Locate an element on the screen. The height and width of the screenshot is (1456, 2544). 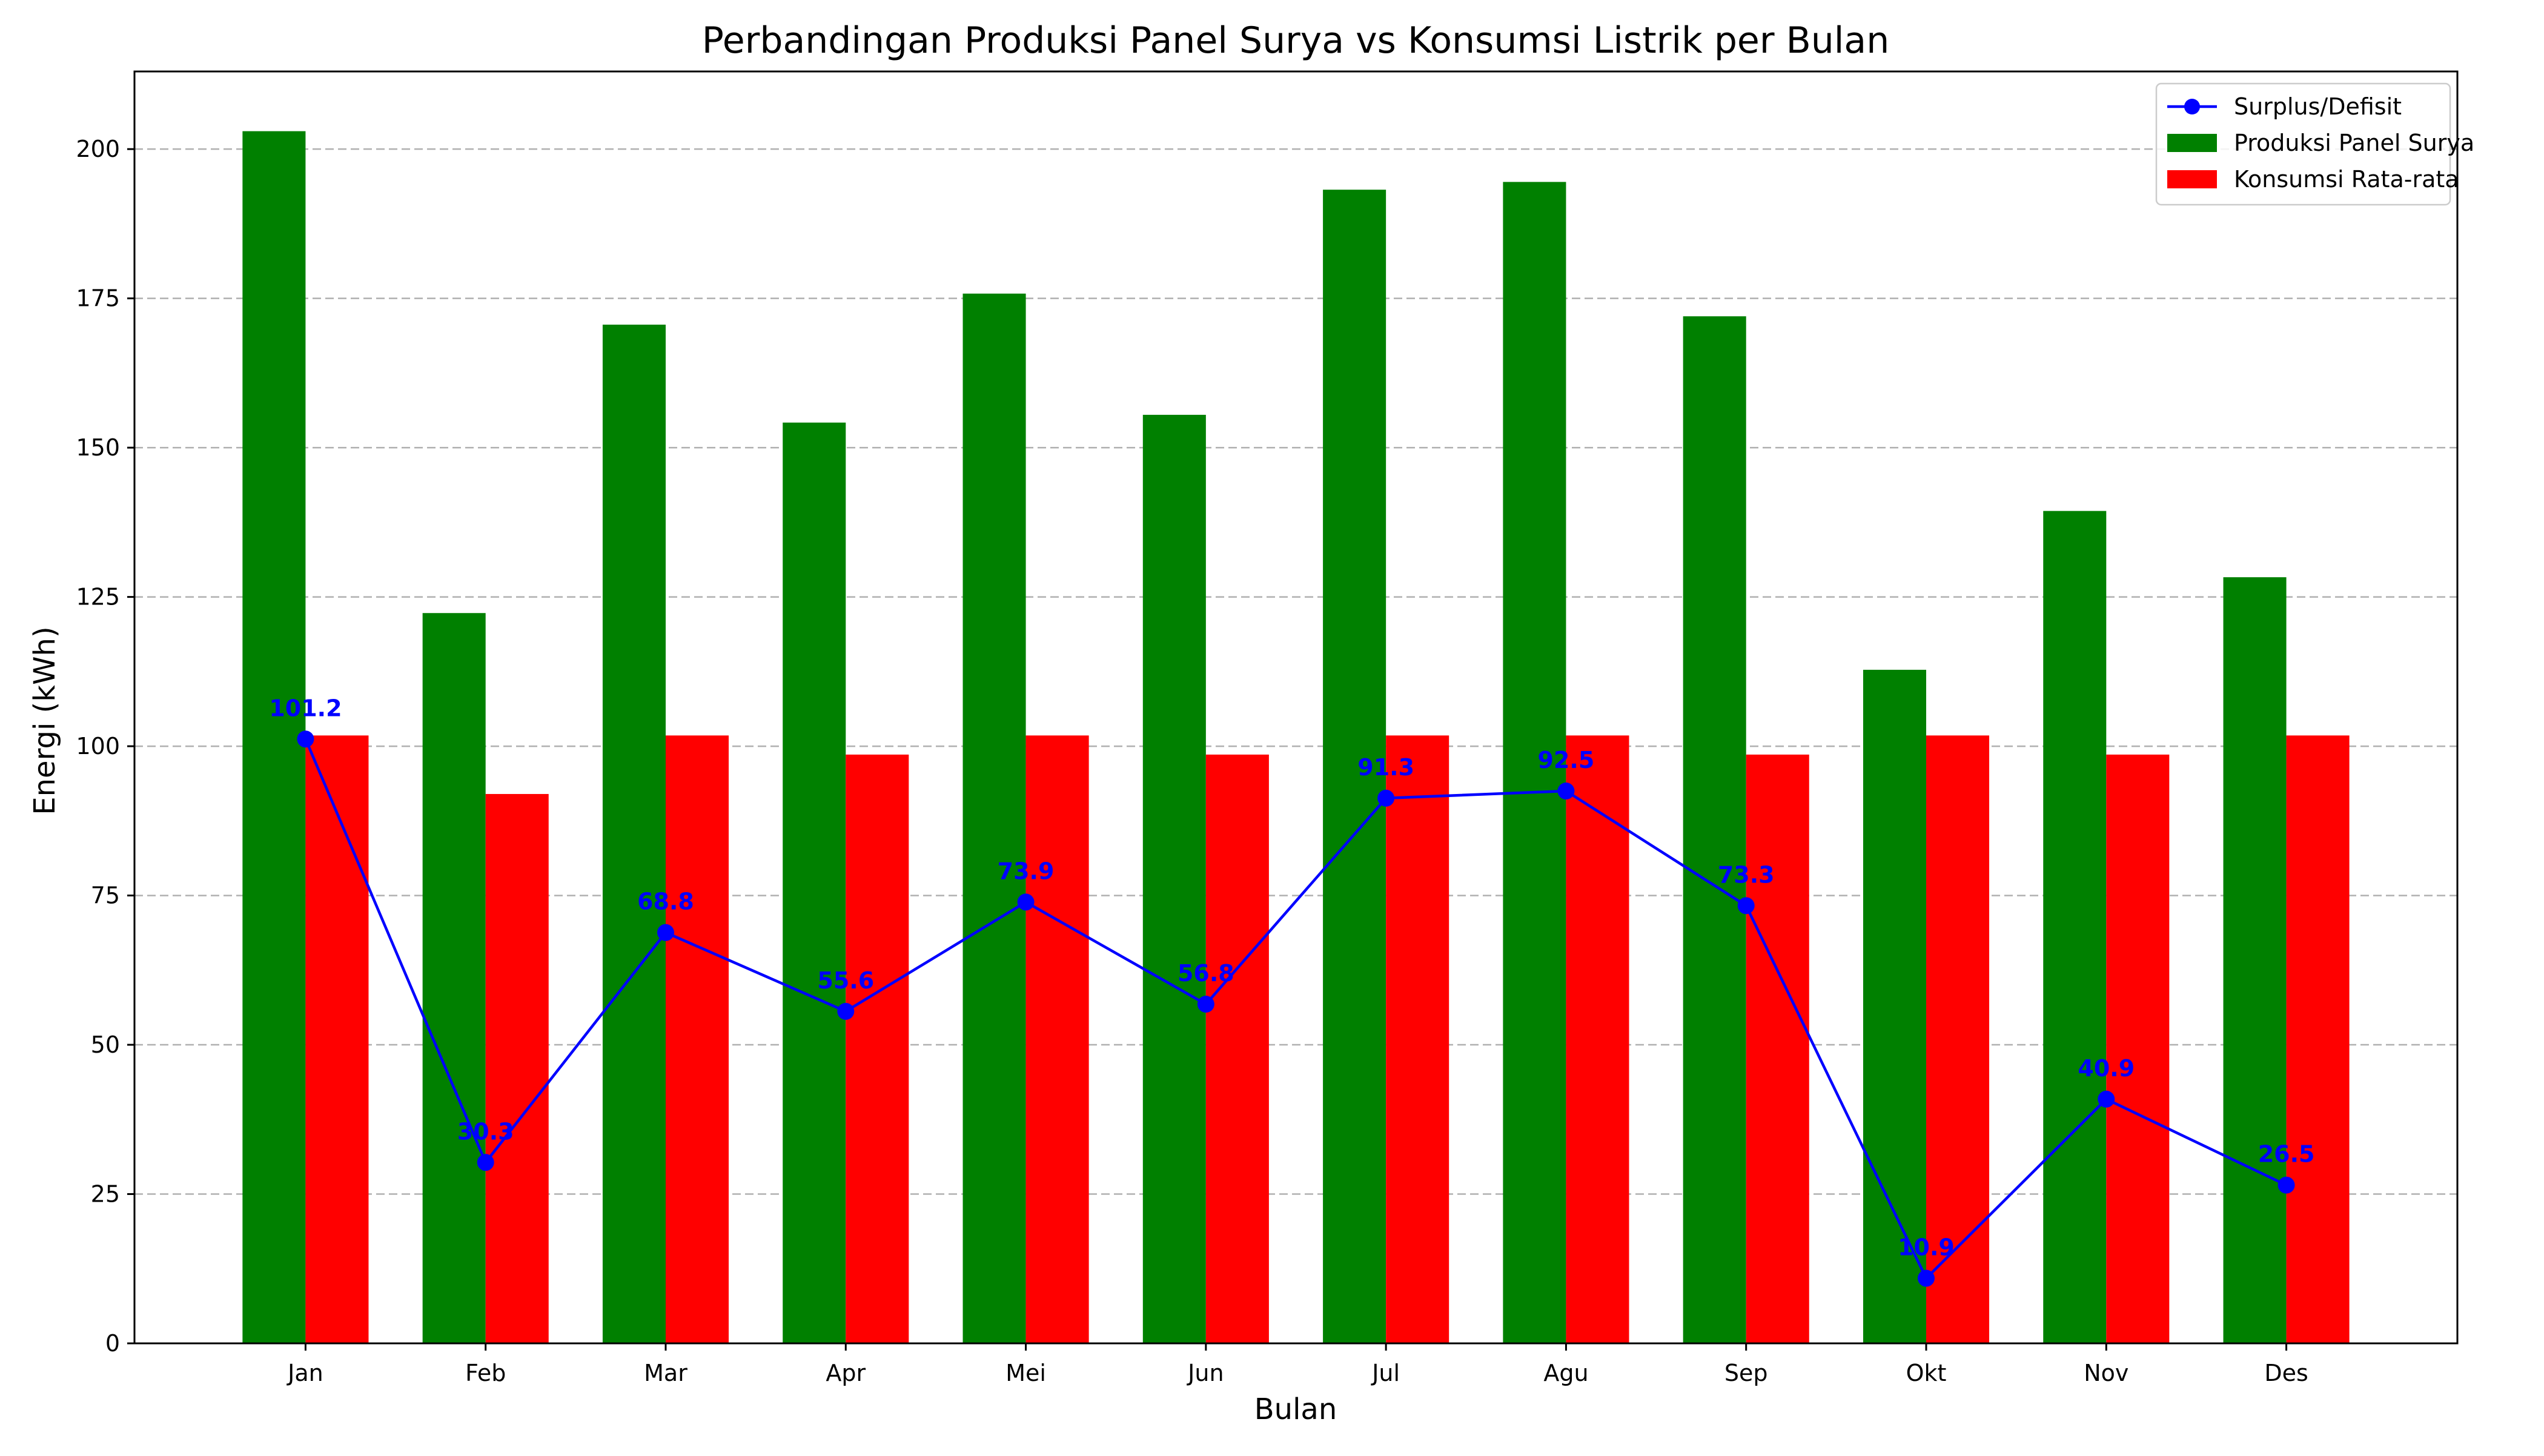
y-tick-label: 50 is located at coordinates (106, 1044).